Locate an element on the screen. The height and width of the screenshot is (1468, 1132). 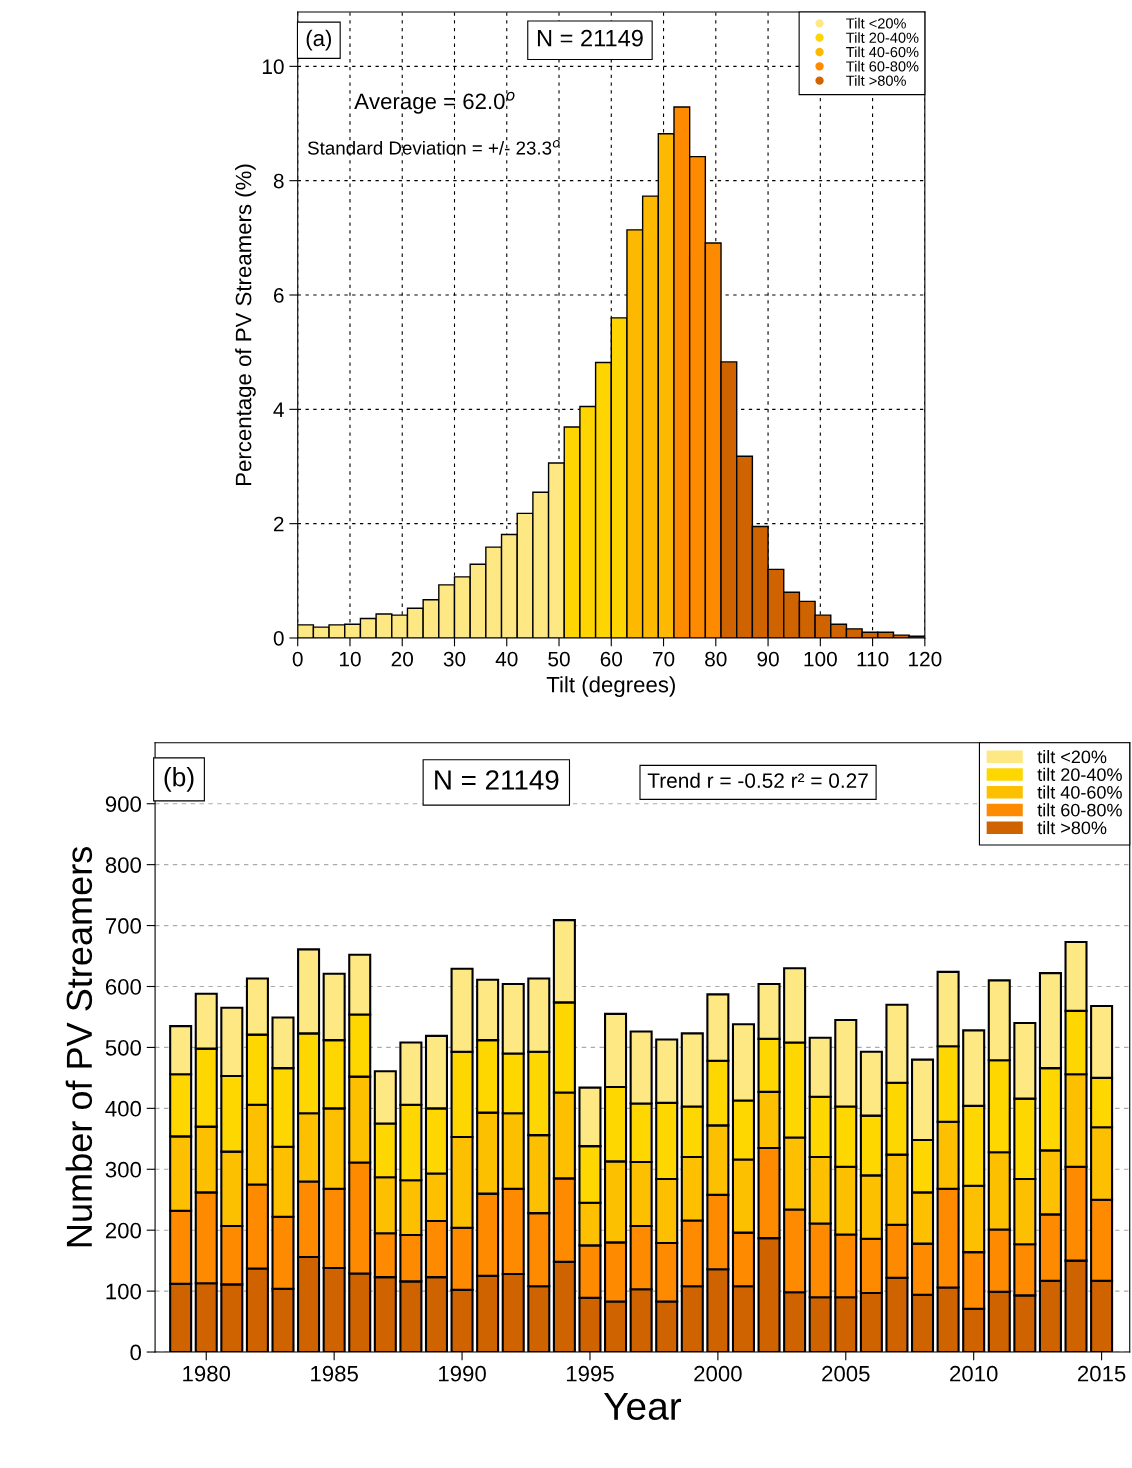
legend-label: tilt 20-40% is located at coordinates (1079, 774).